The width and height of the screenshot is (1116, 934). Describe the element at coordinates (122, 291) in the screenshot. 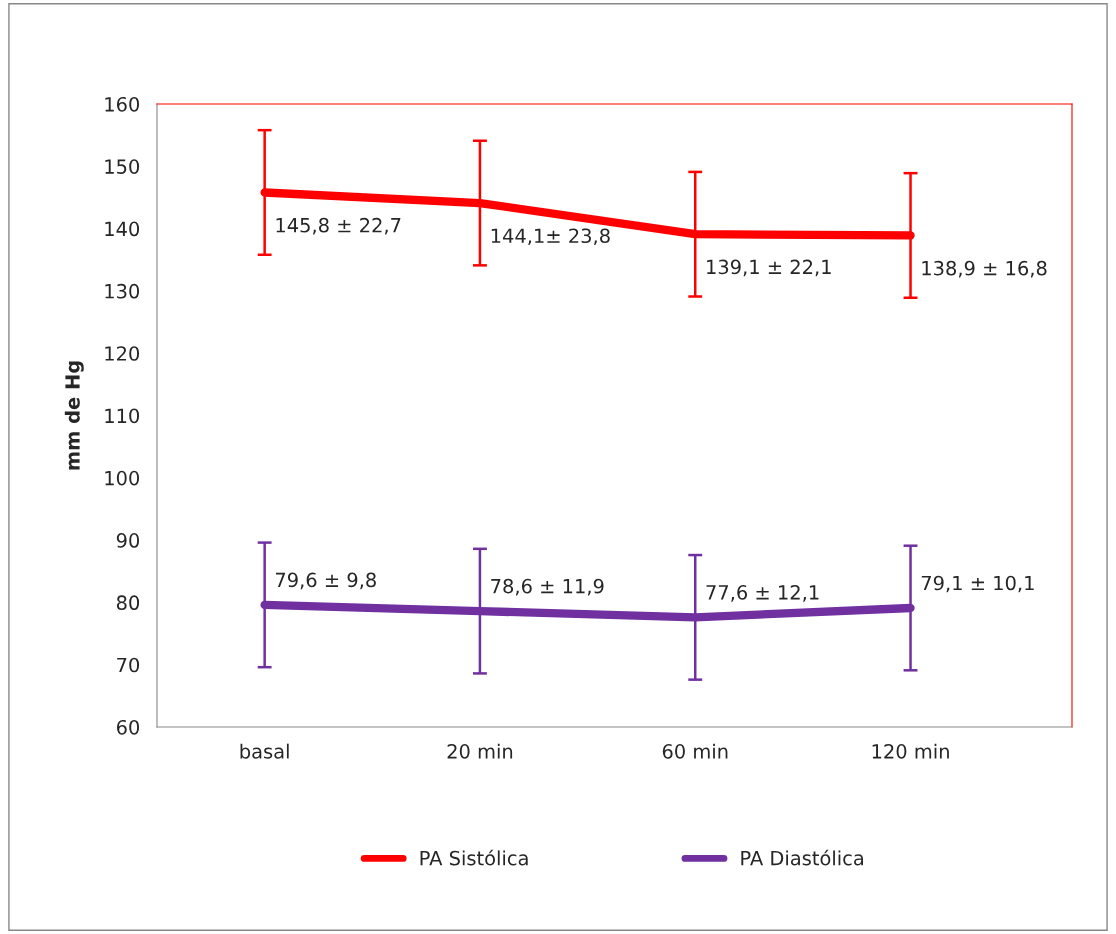

I see `y-tick-label: 130` at that location.